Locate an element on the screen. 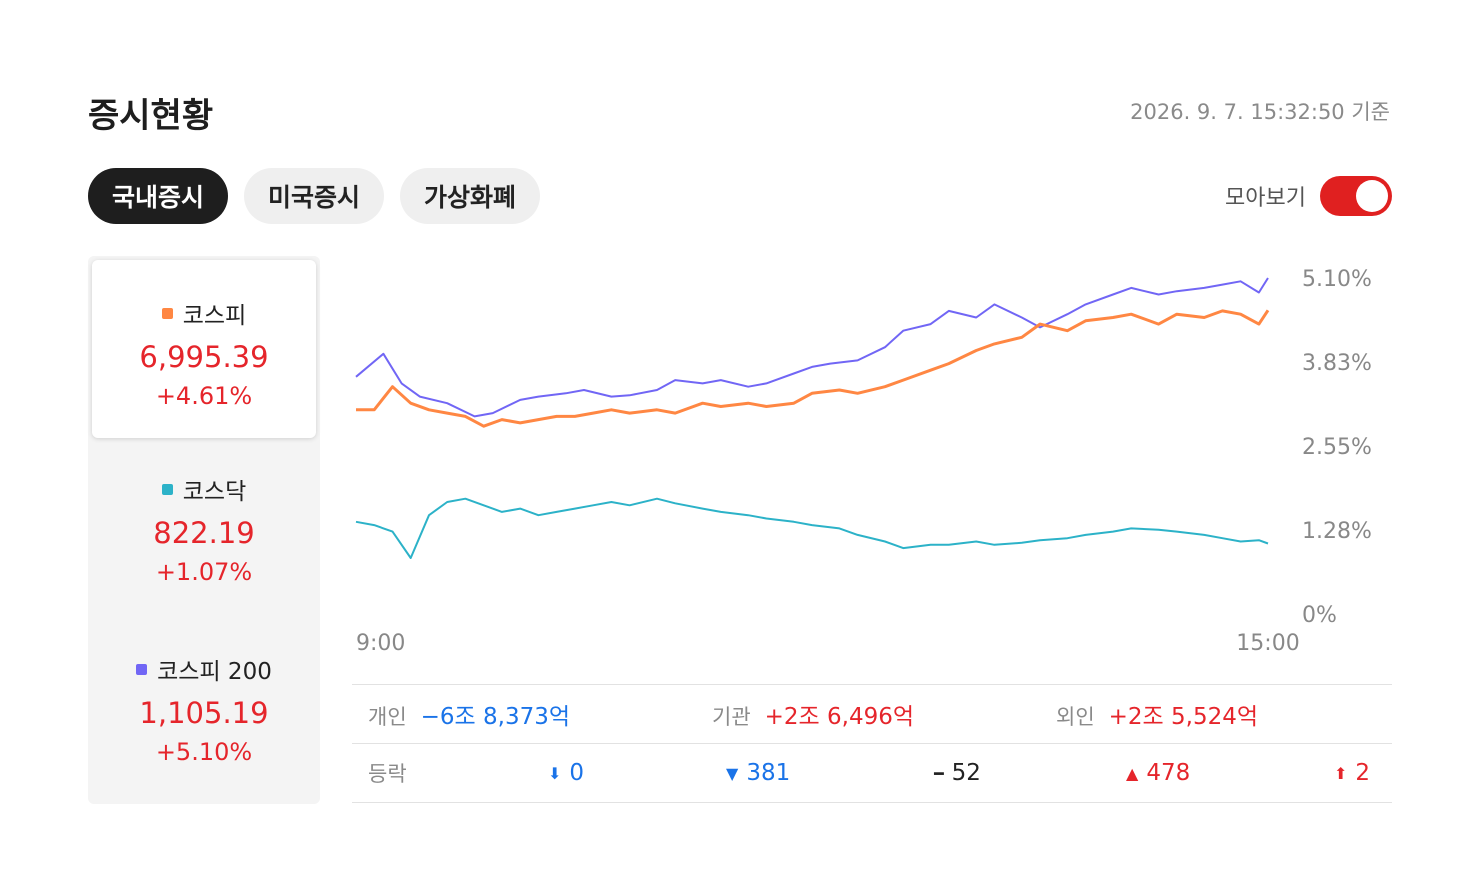 This screenshot has width=1480, height=892. lower-limit-count: ⬇ 0 is located at coordinates (566, 773).